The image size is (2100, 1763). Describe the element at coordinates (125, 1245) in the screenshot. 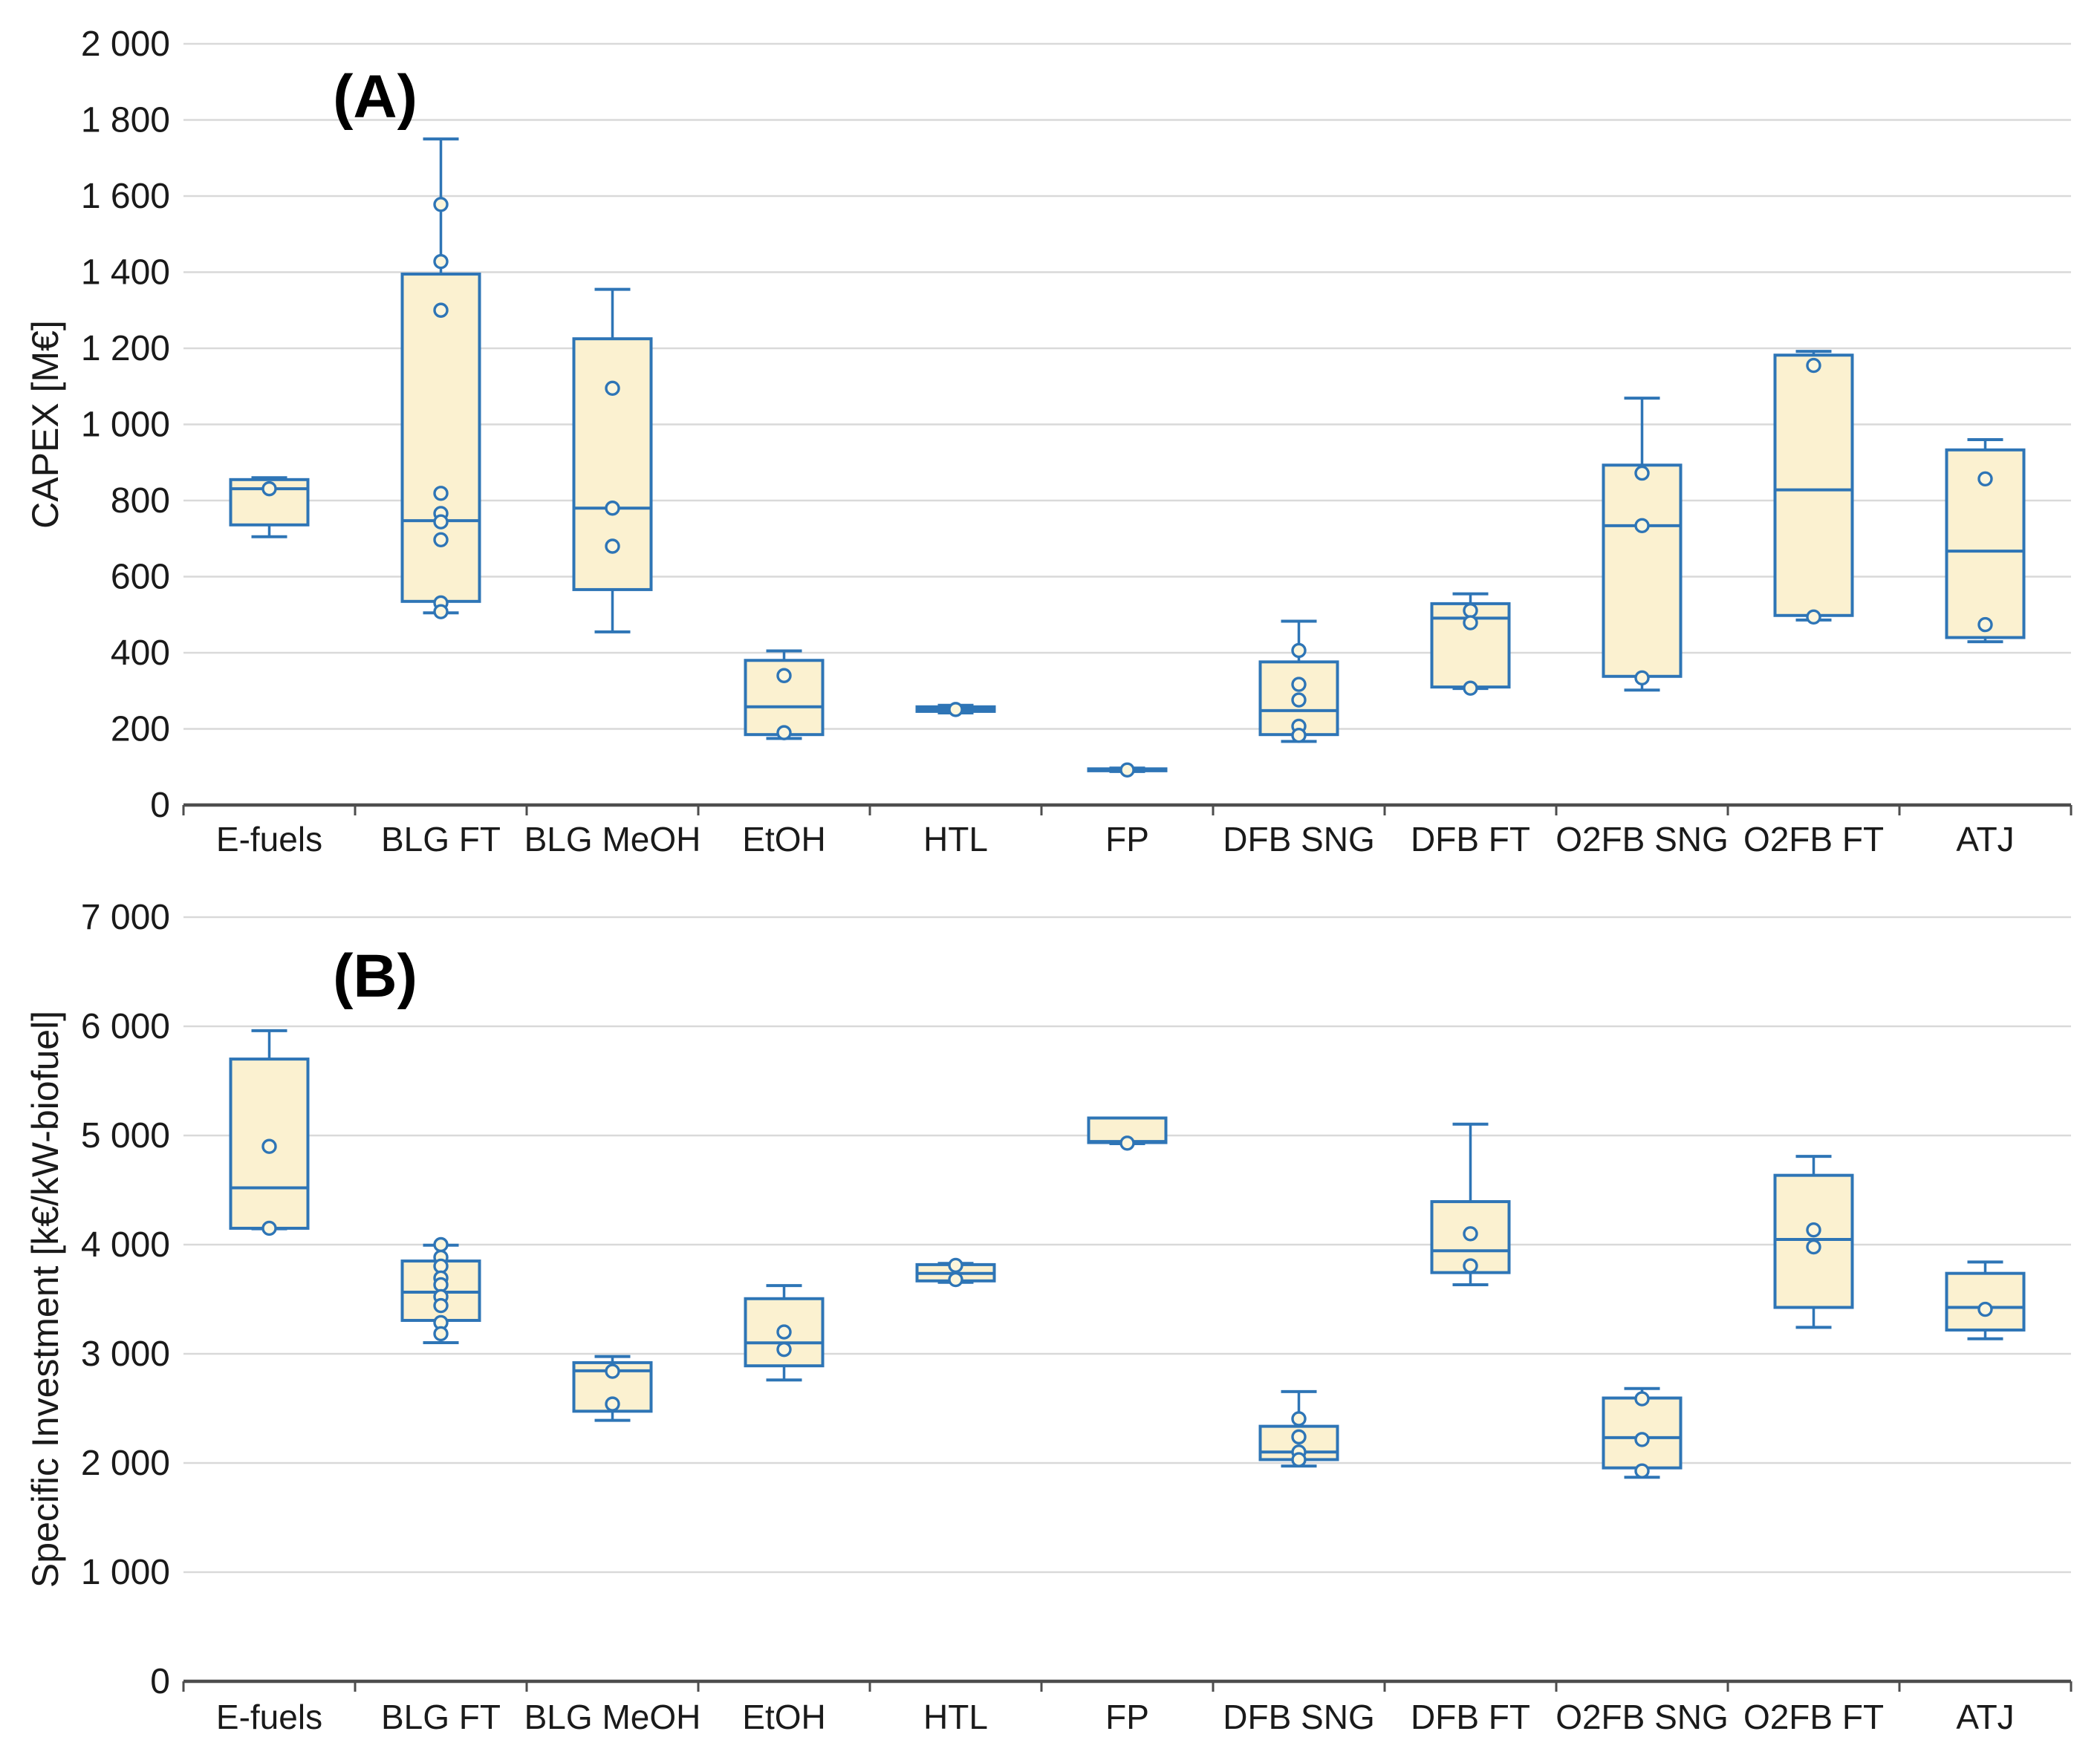

I see `y-tick-label: 4 000` at that location.